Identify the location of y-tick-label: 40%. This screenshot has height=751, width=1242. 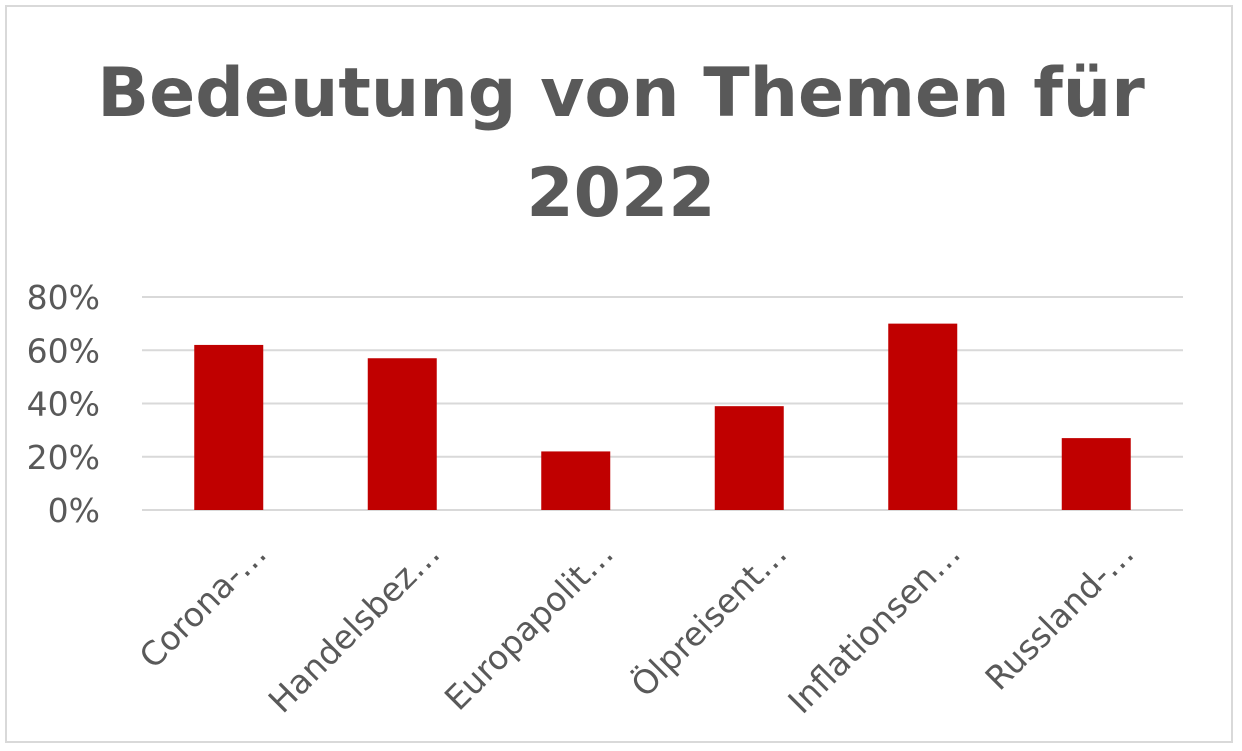
(63, 404).